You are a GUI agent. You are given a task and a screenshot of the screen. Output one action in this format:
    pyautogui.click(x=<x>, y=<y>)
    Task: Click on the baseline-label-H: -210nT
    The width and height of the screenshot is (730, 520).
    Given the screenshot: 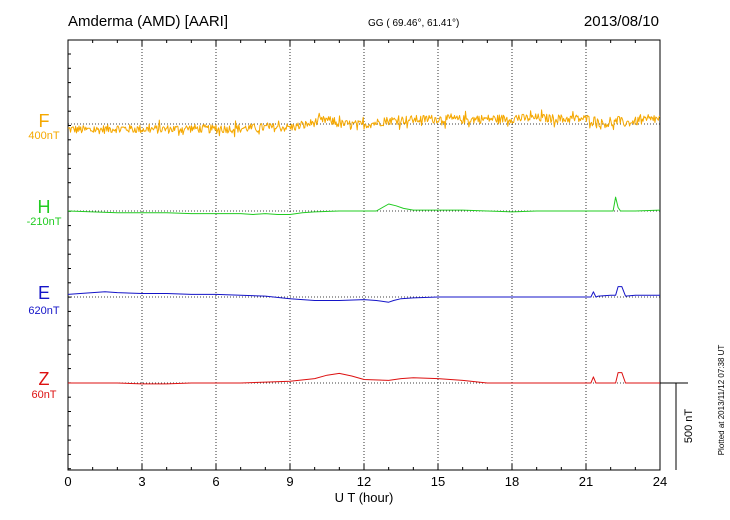 What is the action you would take?
    pyautogui.click(x=44, y=222)
    